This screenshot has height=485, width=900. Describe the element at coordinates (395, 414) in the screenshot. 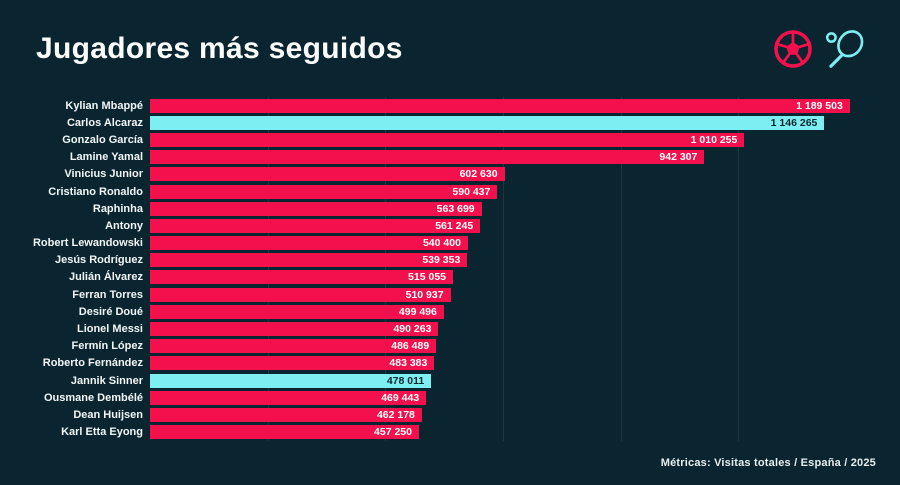

I see `value-label: 462 178` at that location.